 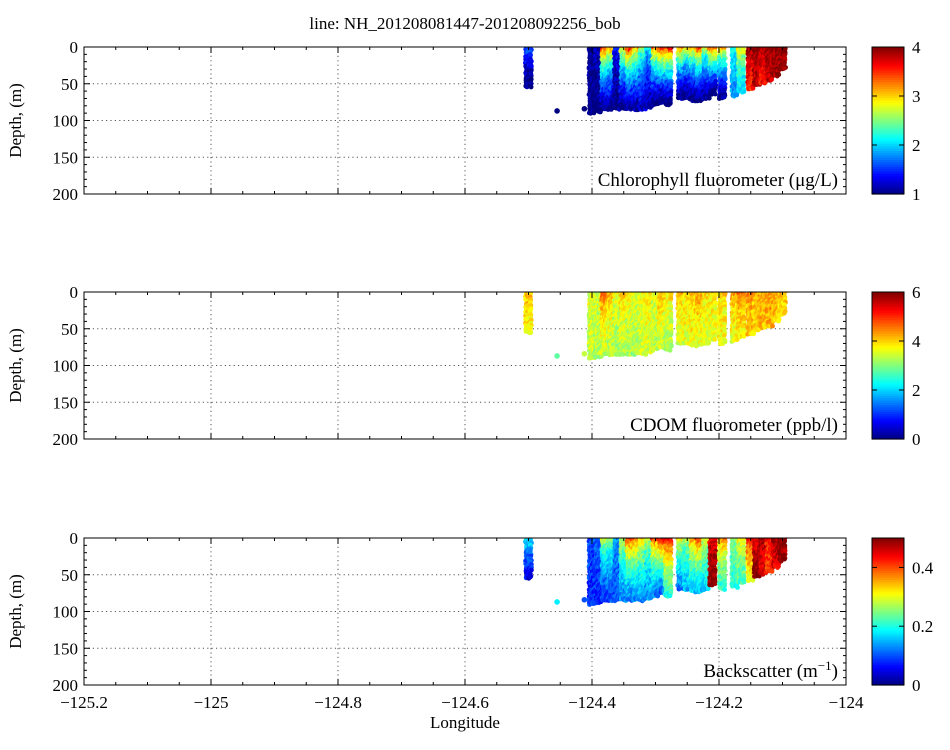 I want to click on figure-title: line: NH_201208081447-201208092256_bob, so click(x=464, y=23).